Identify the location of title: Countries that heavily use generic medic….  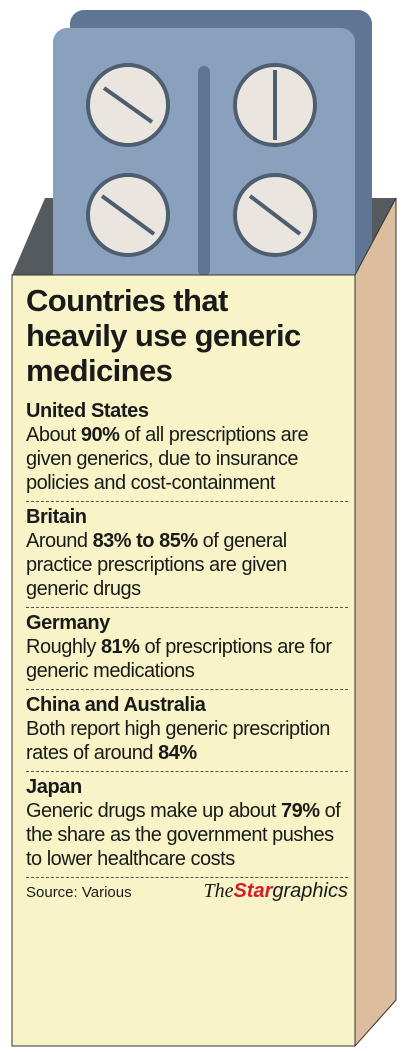
(163, 335).